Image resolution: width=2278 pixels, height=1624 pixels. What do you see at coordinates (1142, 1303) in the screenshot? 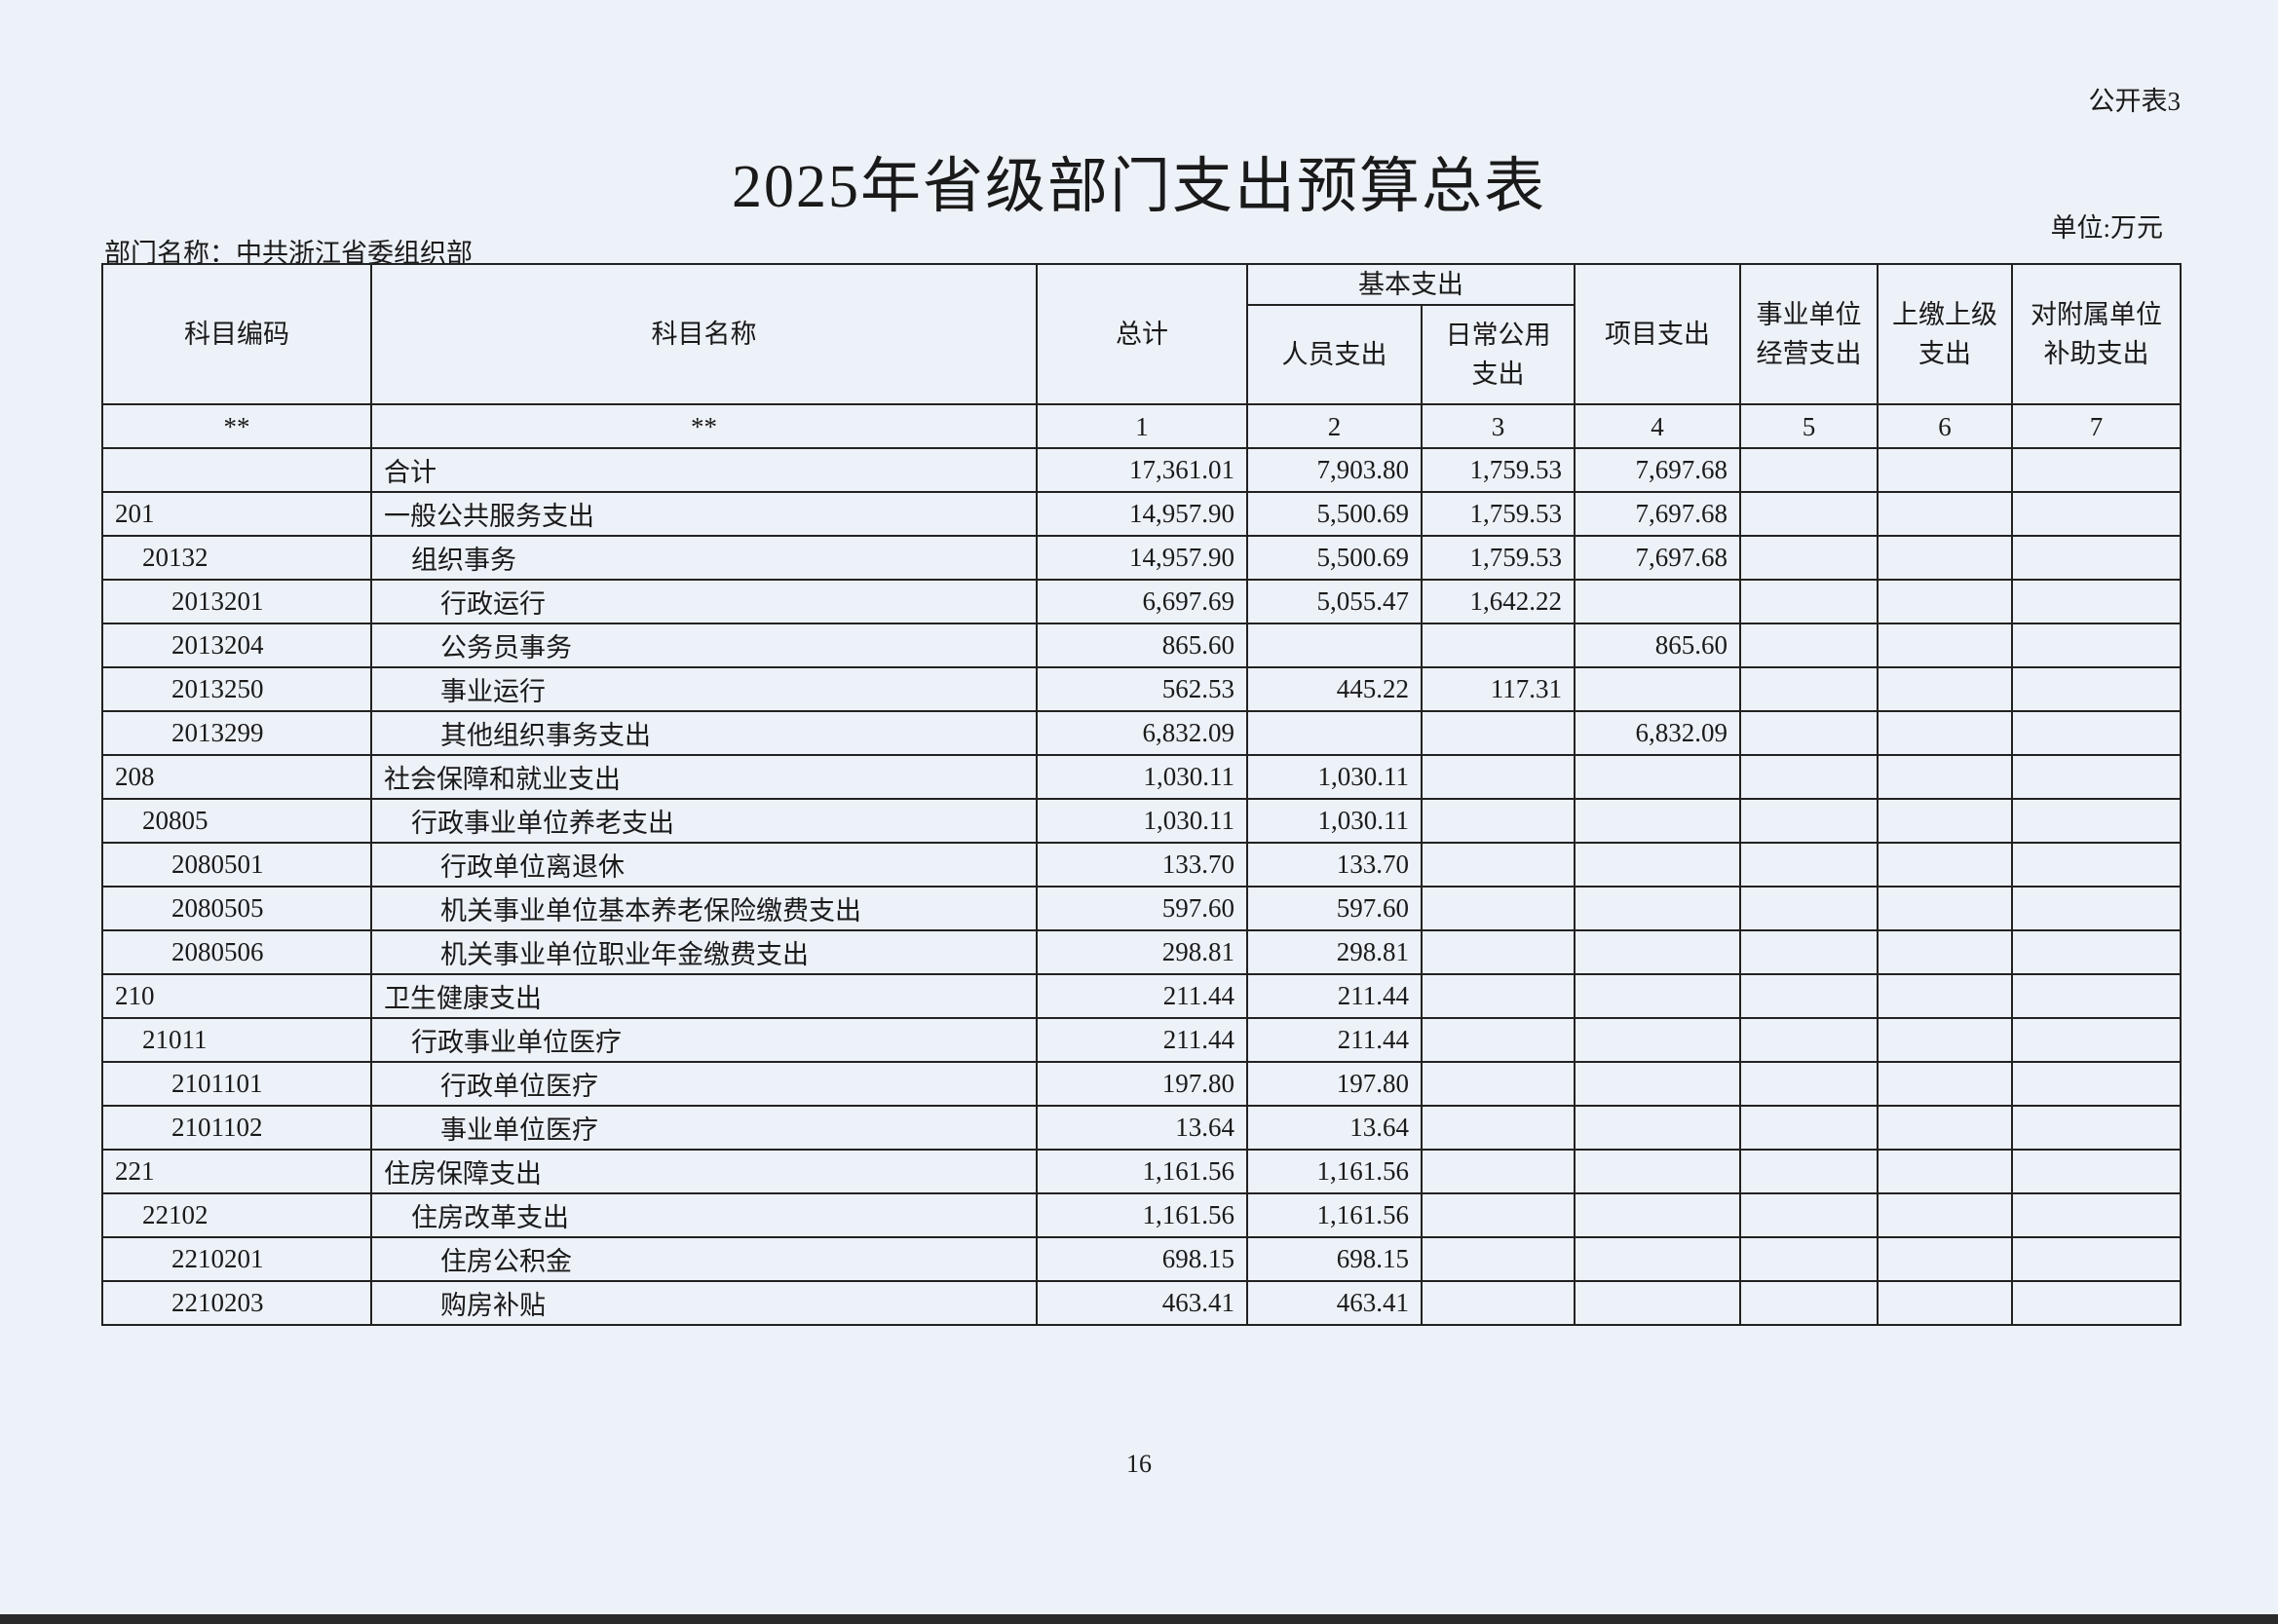
I see `total-cell: 463.41` at bounding box center [1142, 1303].